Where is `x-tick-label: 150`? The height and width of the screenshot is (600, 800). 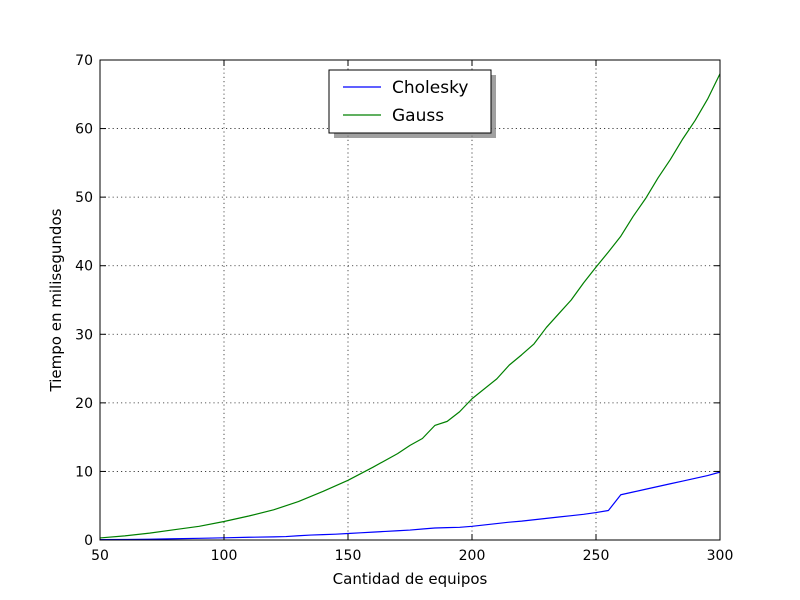 x-tick-label: 150 is located at coordinates (348, 556).